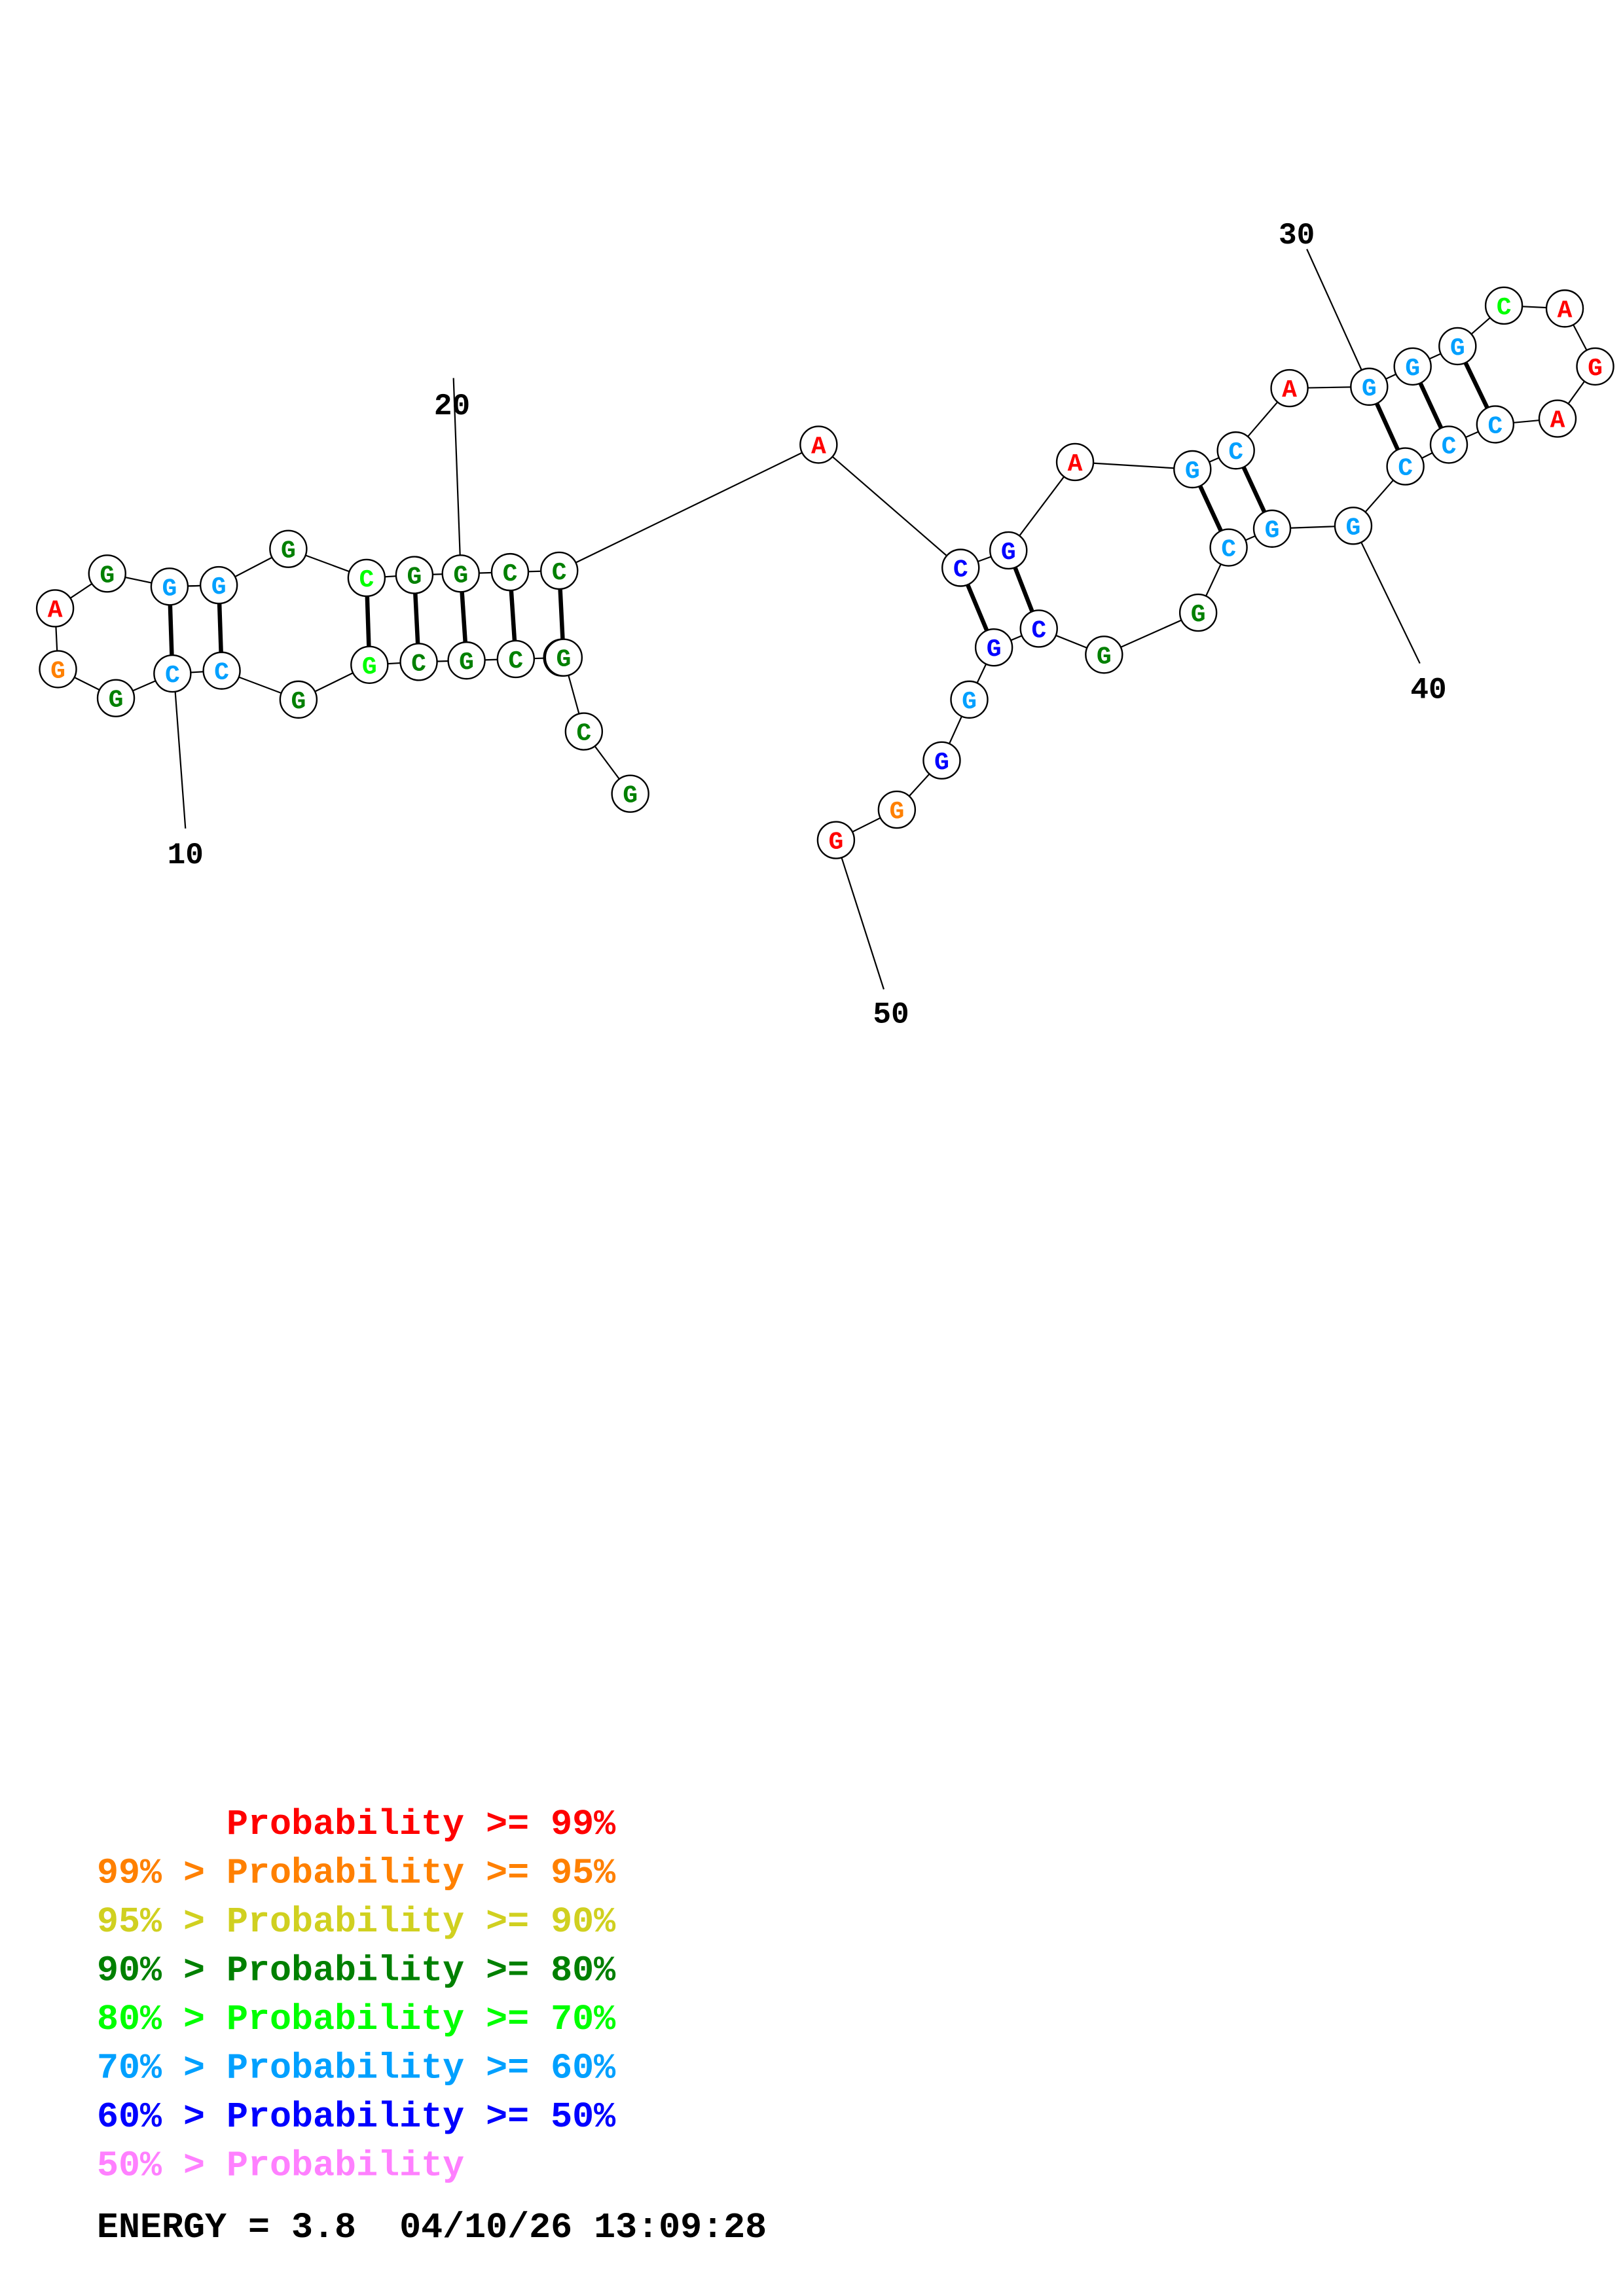 This screenshot has width=1623, height=2296. I want to click on position-label: 50, so click(891, 1014).